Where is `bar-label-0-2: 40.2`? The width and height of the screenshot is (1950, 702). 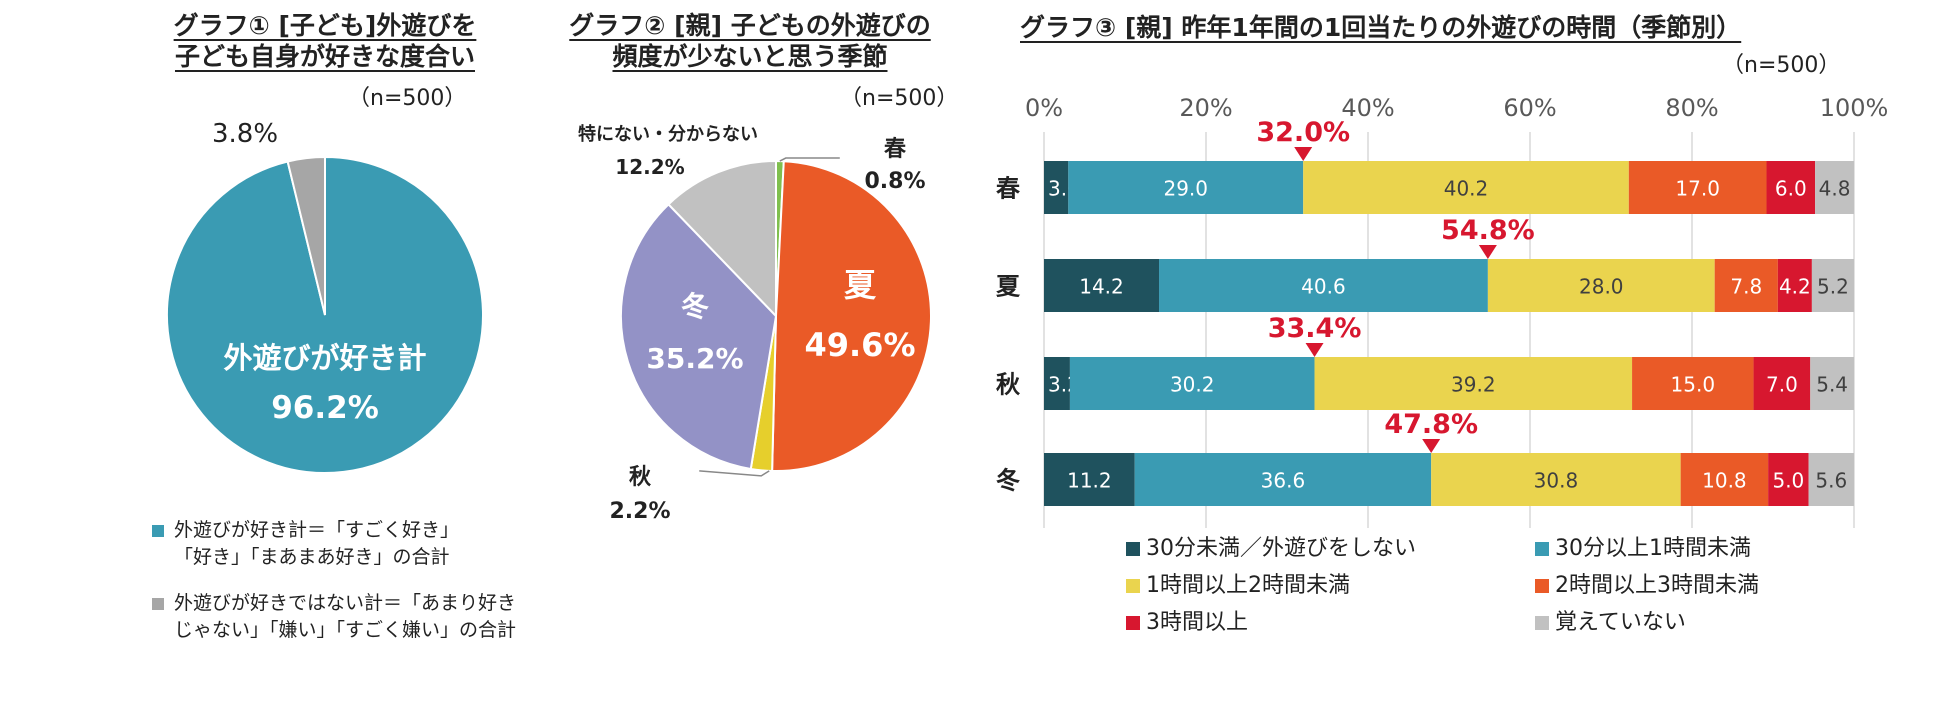
bar-label-0-2: 40.2 is located at coordinates (1466, 189).